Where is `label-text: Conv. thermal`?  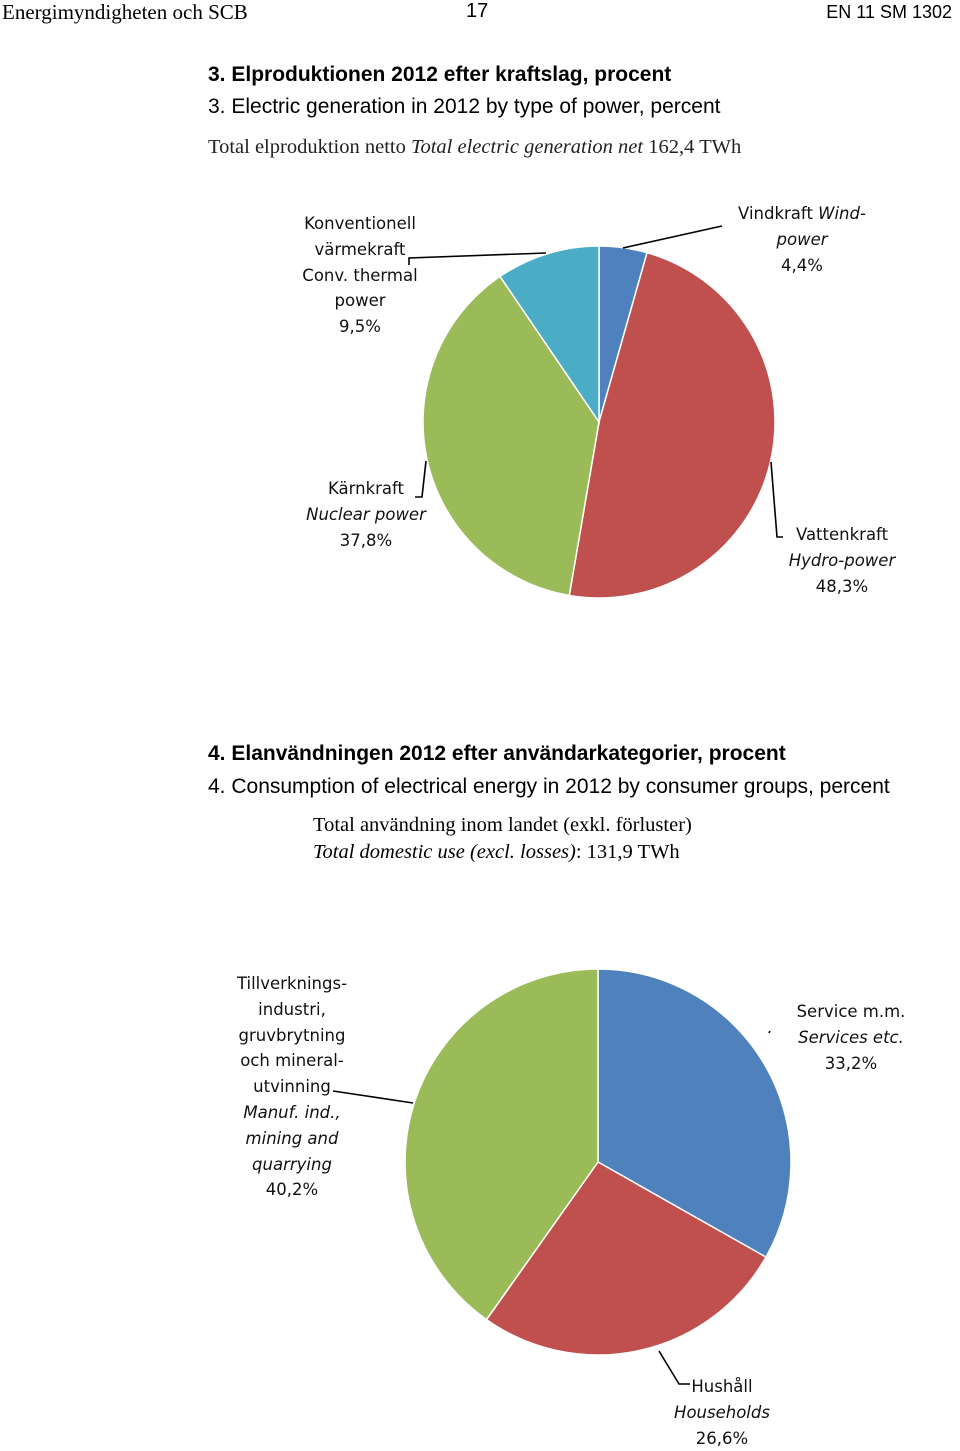 label-text: Conv. thermal is located at coordinates (360, 275).